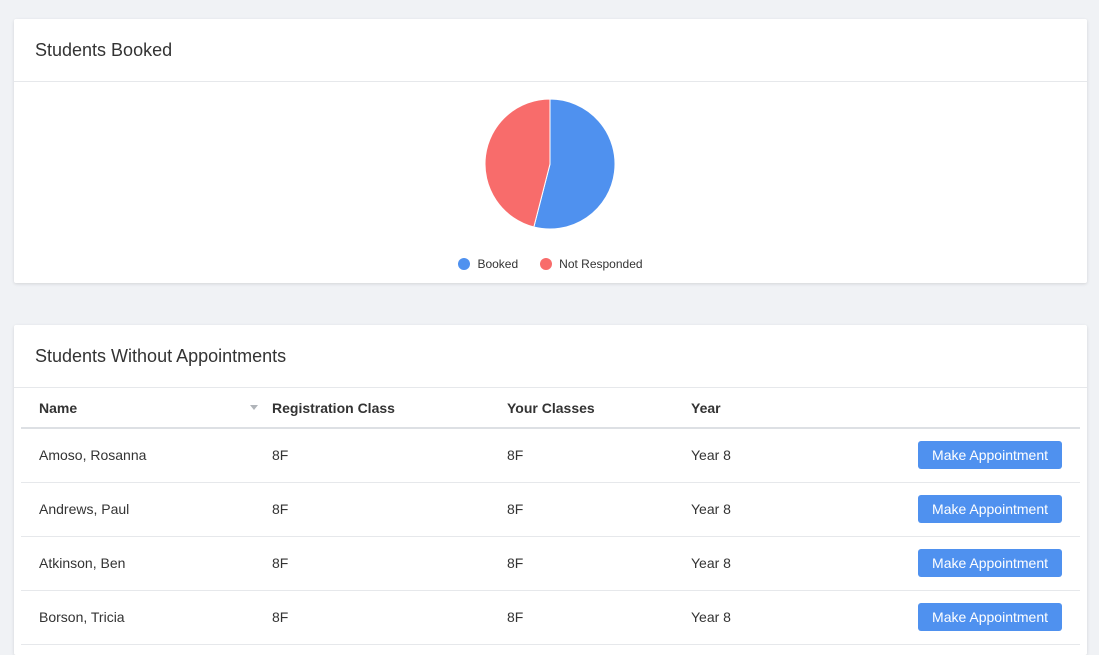 This screenshot has height=655, width=1099. I want to click on legend-label: Not Responded, so click(601, 264).